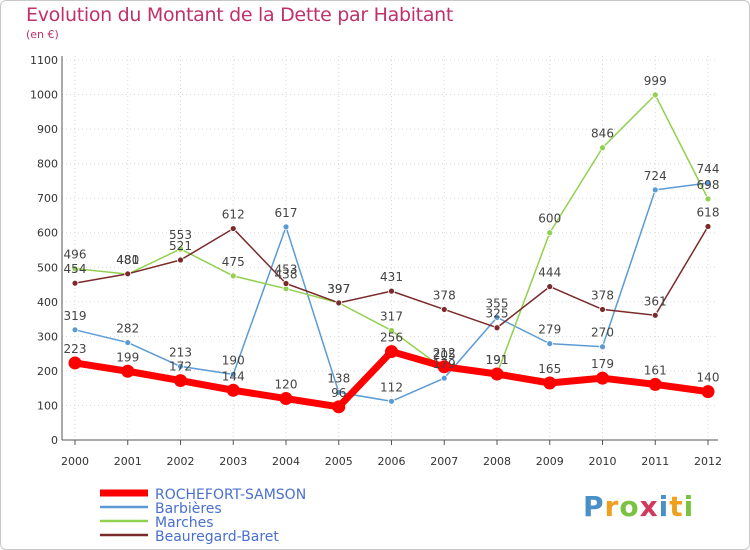 This screenshot has width=750, height=550. I want to click on data-label: 724, so click(655, 176).